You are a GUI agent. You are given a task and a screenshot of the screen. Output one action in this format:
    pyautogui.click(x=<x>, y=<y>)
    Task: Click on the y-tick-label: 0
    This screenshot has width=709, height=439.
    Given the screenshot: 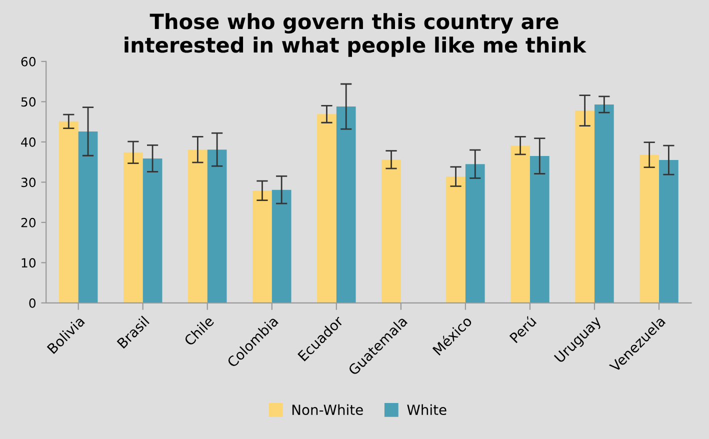 What is the action you would take?
    pyautogui.click(x=32, y=303)
    